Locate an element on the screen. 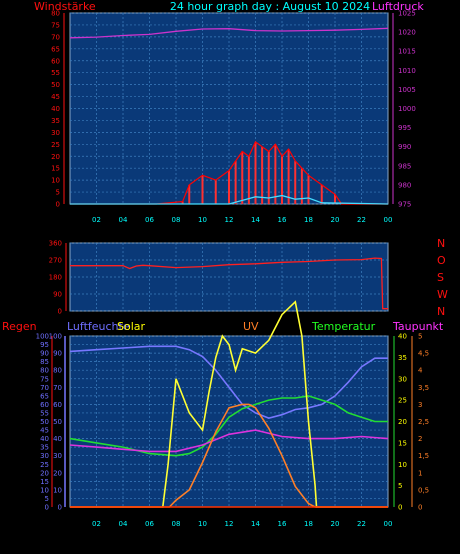 The height and width of the screenshot is (554, 460). legend-taupunkt: Taupunkt is located at coordinates (418, 326).